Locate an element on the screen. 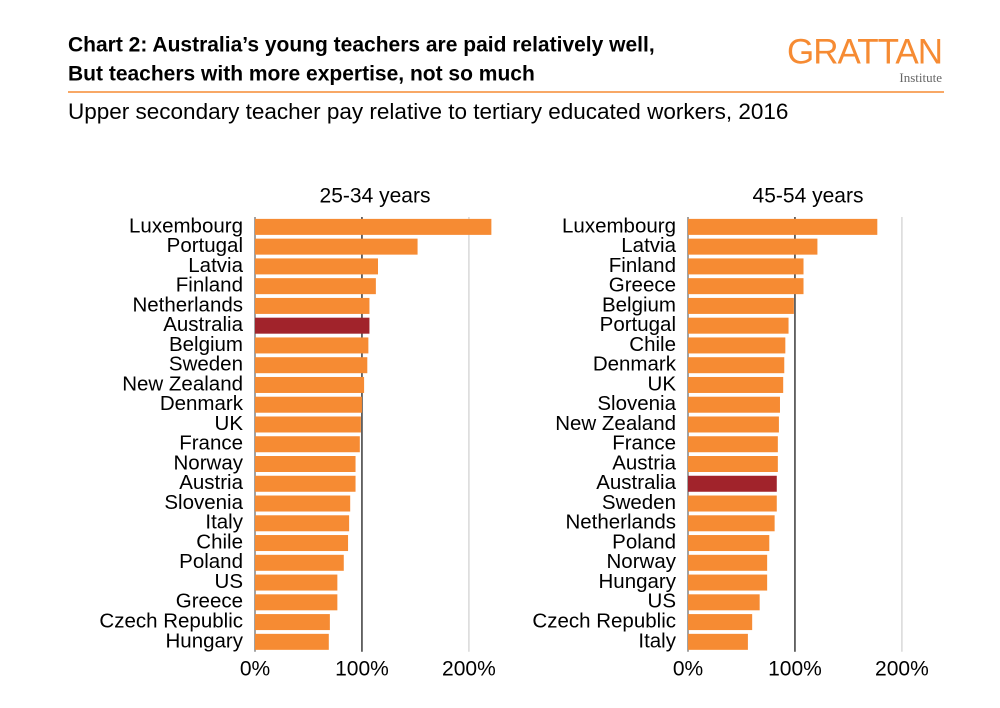 The width and height of the screenshot is (1000, 708). logo-sub: Institute is located at coordinates (920, 77).